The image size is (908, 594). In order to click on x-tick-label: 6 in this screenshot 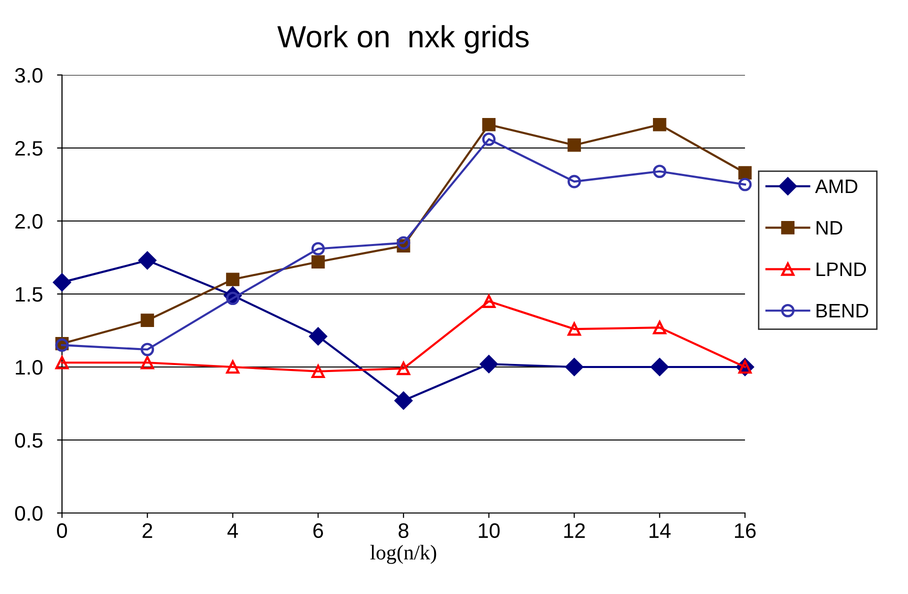, I will do `click(318, 530)`.